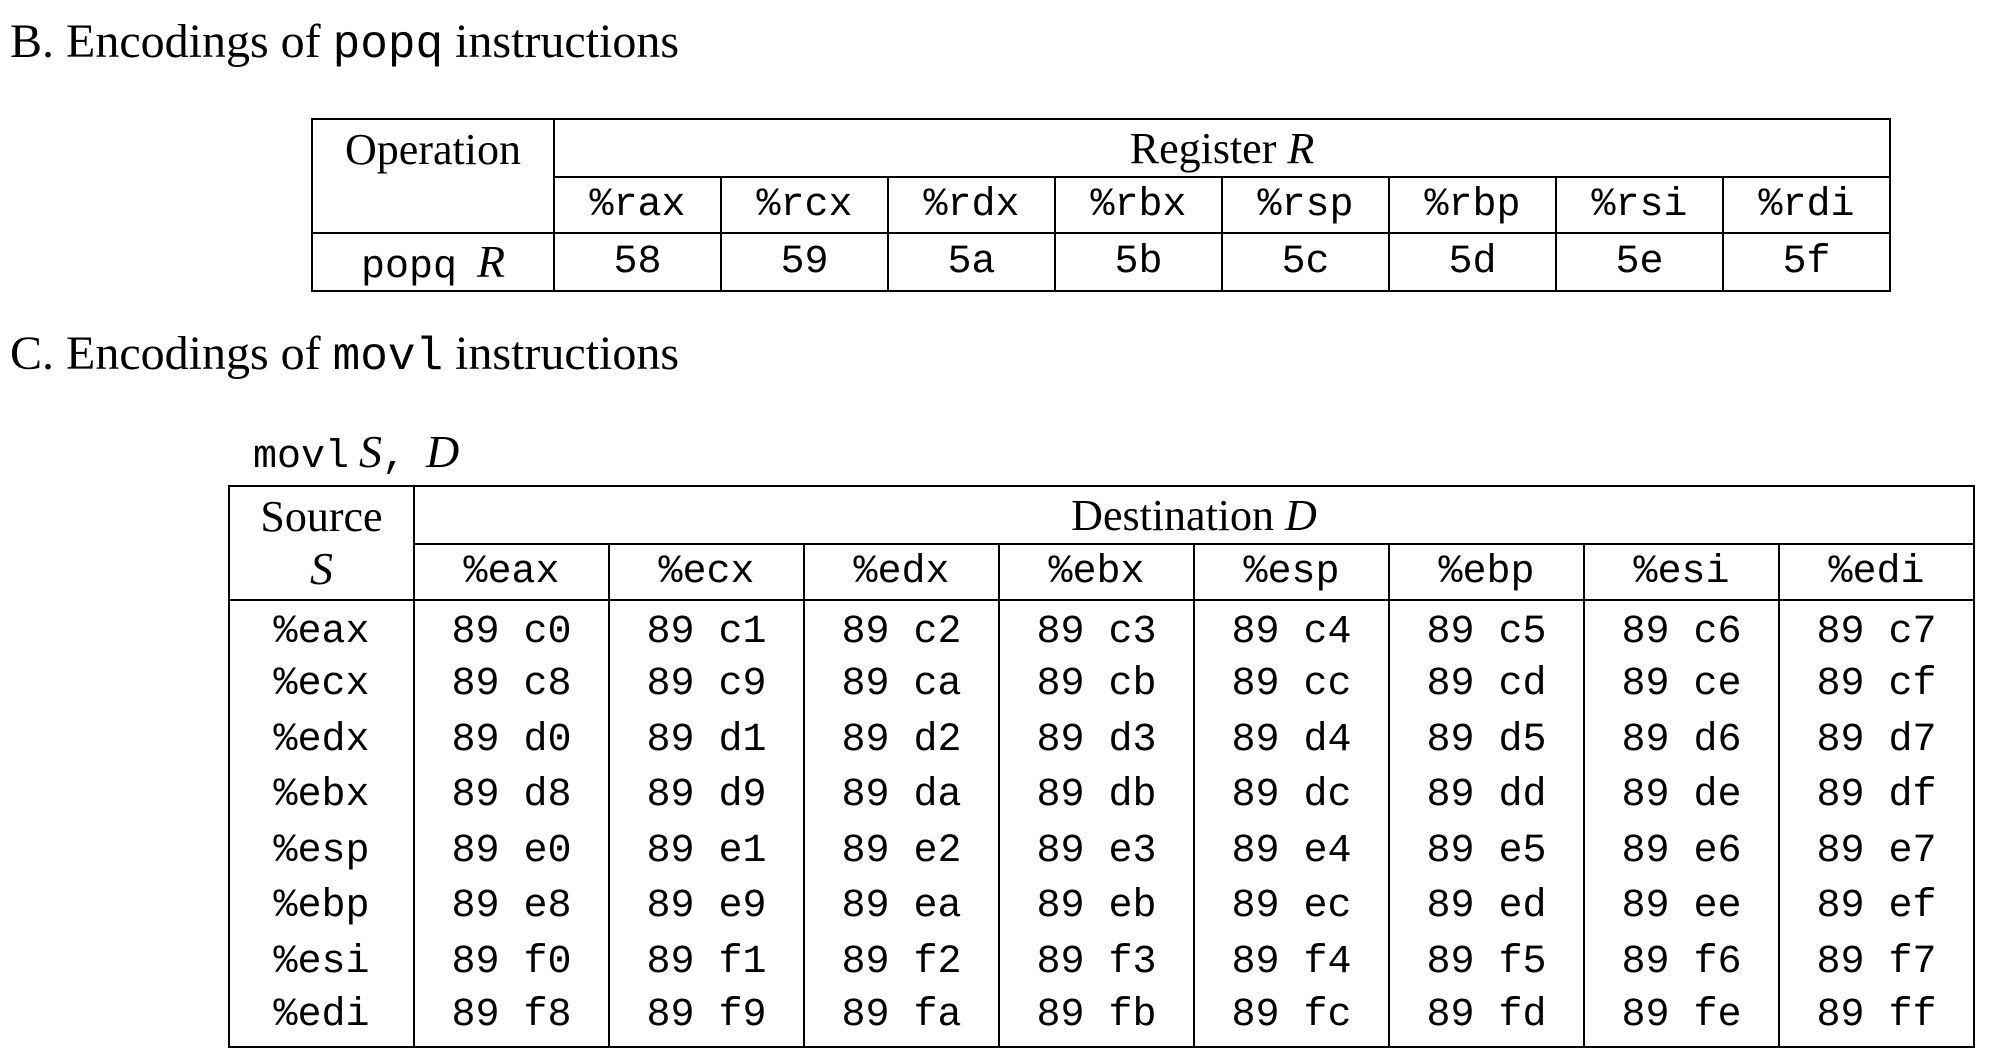 This screenshot has height=1064, width=1992. I want to click on encoding-cell: 89 f9, so click(706, 1019).